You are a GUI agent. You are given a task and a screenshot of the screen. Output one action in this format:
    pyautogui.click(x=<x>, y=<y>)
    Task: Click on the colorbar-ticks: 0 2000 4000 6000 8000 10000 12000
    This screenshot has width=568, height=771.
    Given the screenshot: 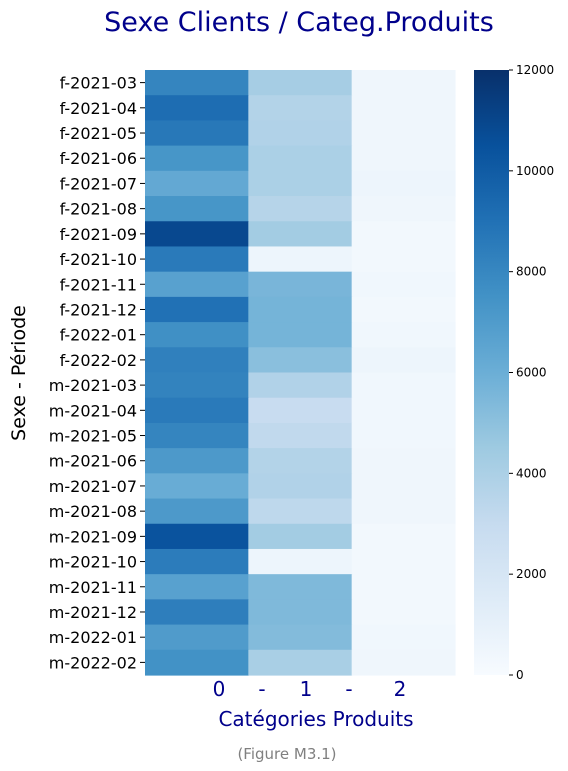 What is the action you would take?
    pyautogui.click(x=531, y=372)
    